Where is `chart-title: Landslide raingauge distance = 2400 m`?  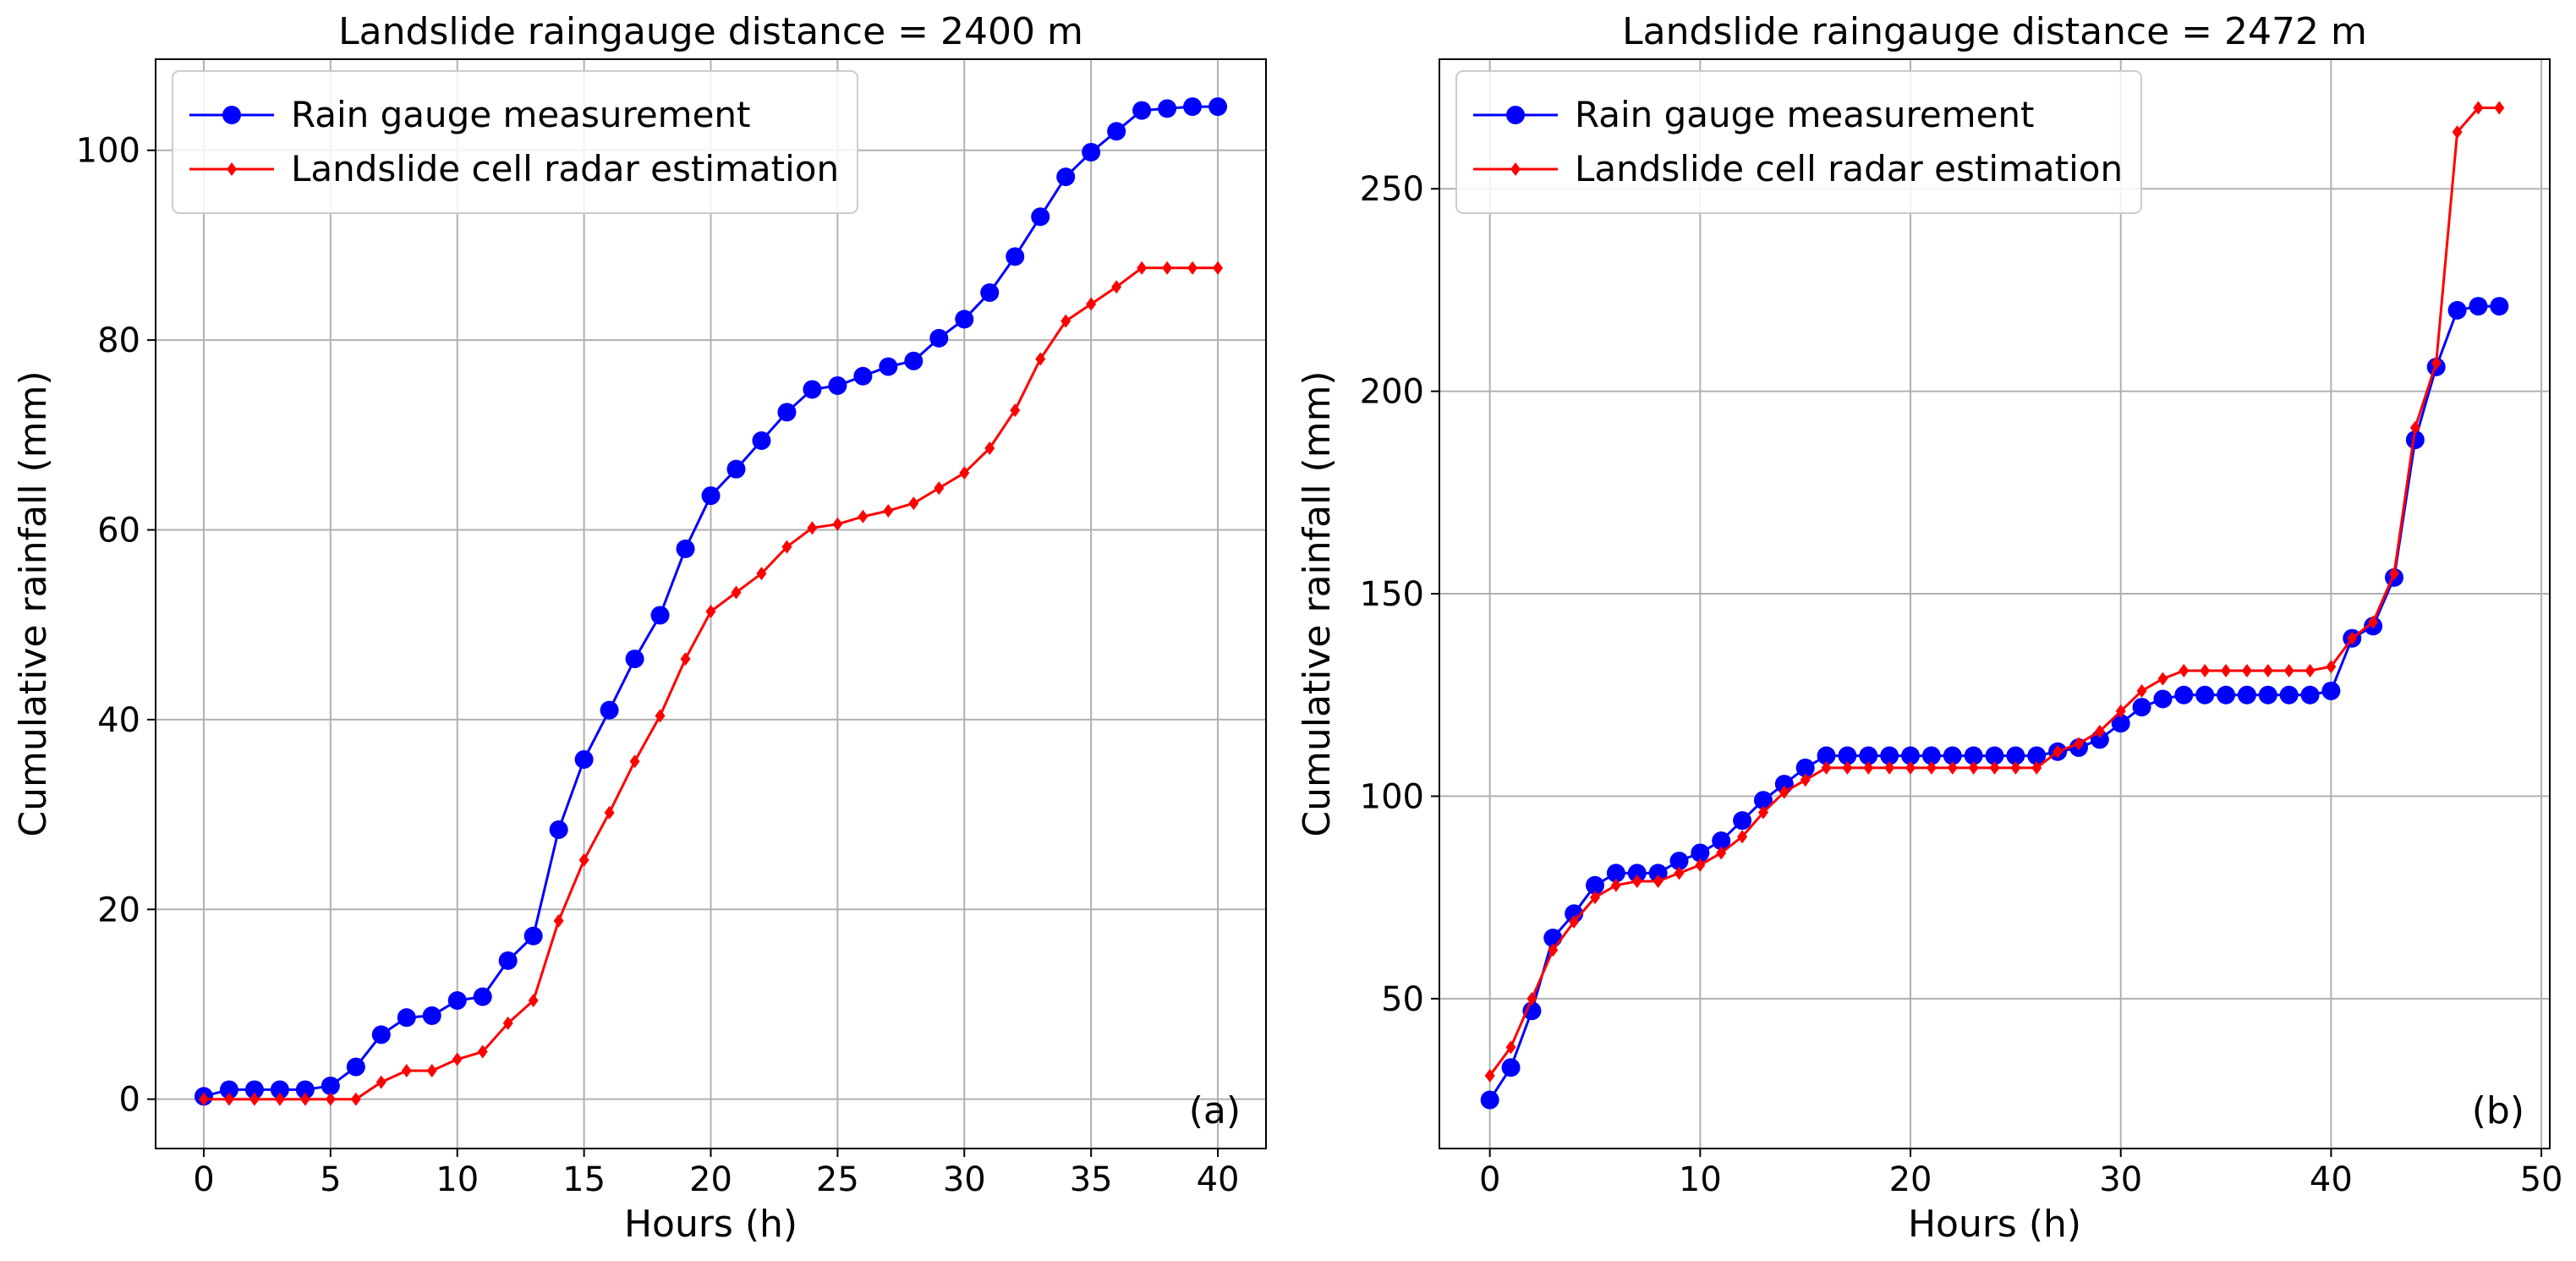
chart-title: Landslide raingauge distance = 2400 m is located at coordinates (710, 31).